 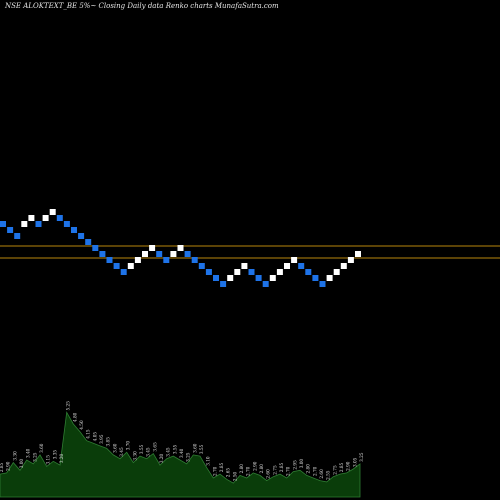 I want to click on volume-label: 3.35, so click(x=54, y=455).